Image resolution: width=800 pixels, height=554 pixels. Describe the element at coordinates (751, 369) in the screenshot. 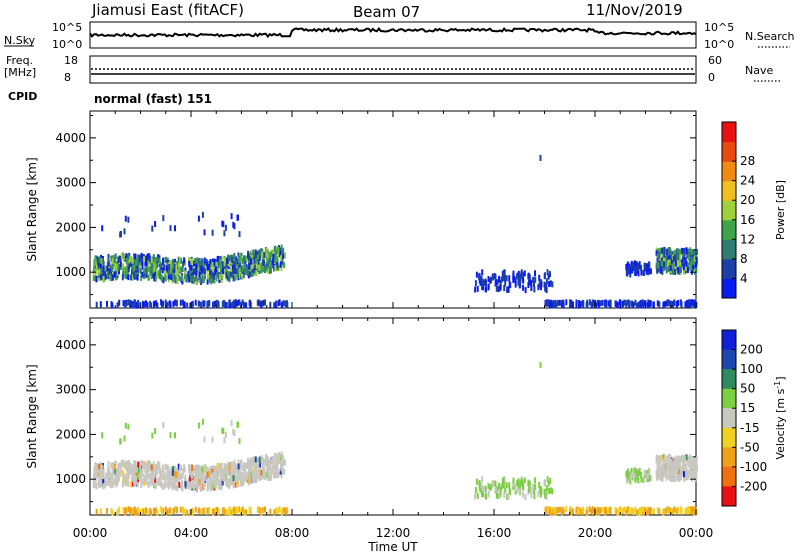

I see `colorbar-tick-label: 100` at that location.